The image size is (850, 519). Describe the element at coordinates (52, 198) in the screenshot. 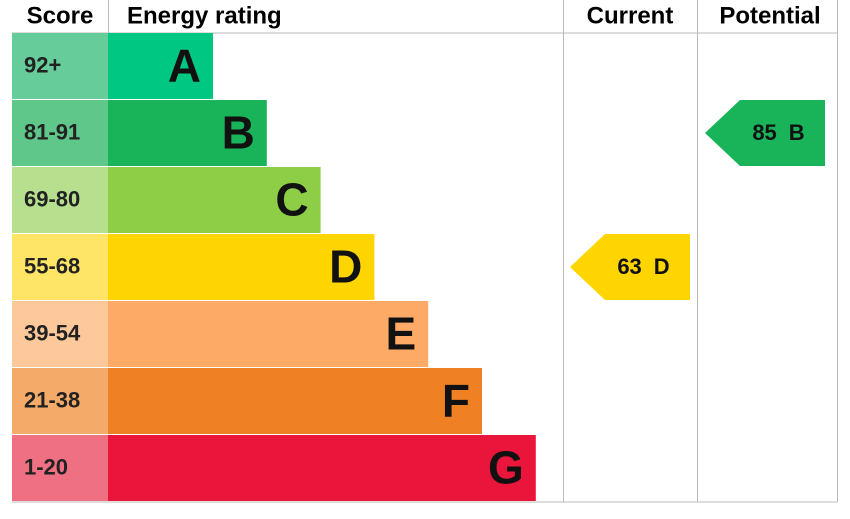

I see `score-label: 69-80` at that location.